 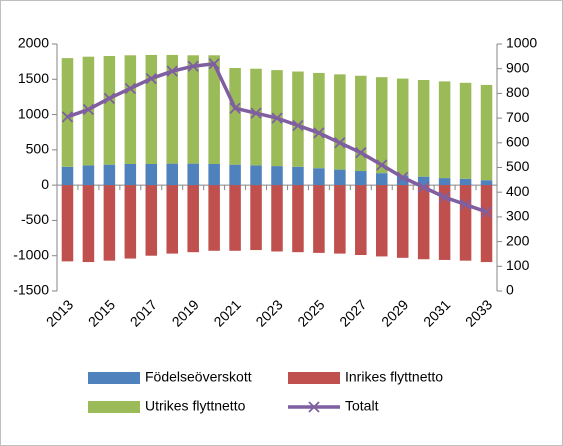 What do you see at coordinates (518, 117) in the screenshot?
I see `y2-tick-label: 700` at bounding box center [518, 117].